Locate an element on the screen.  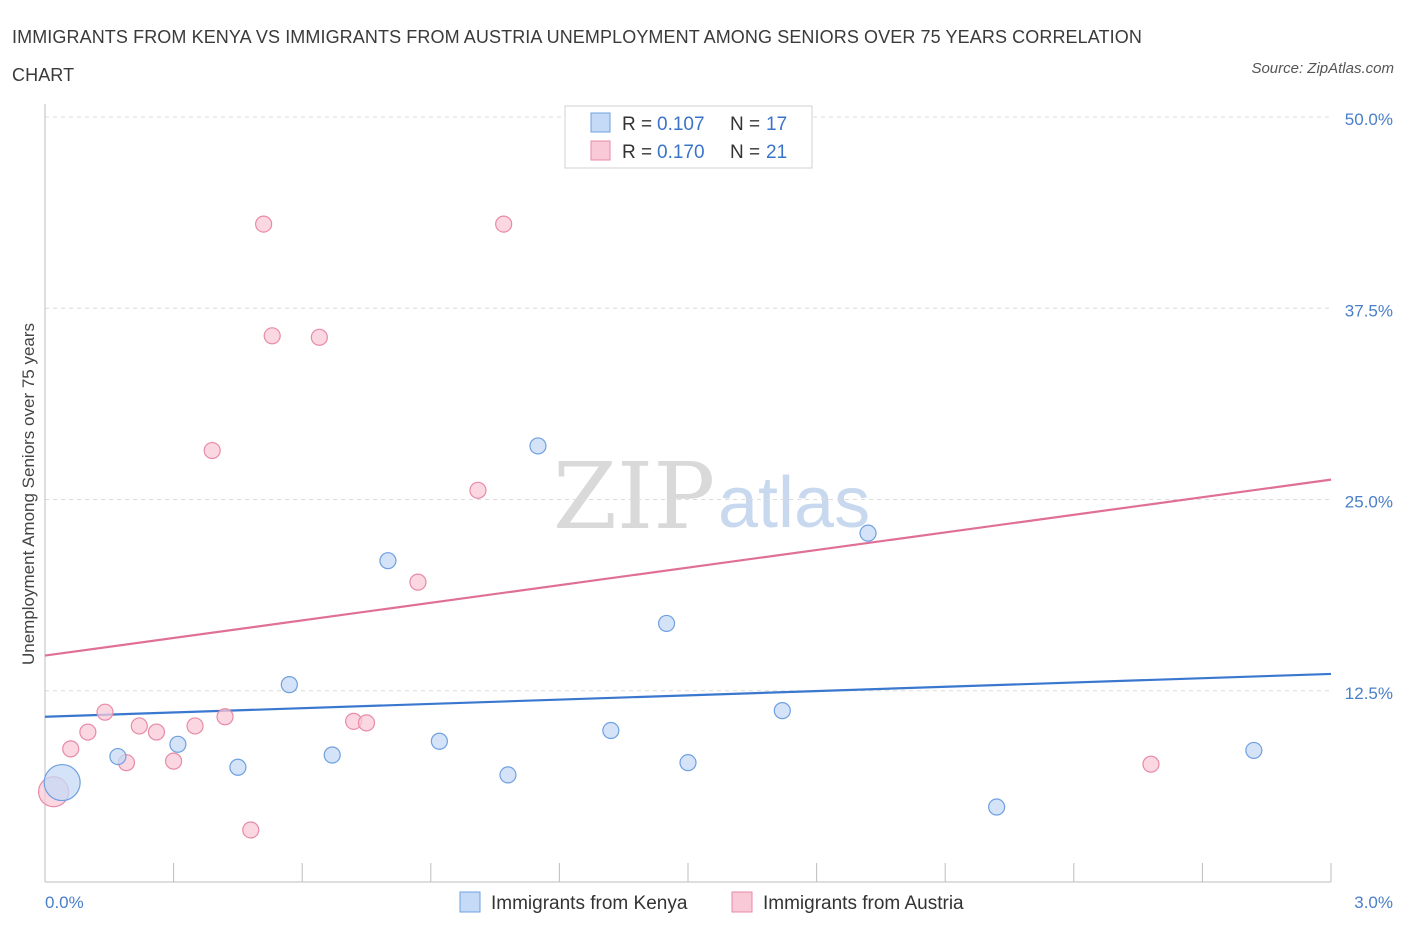
bottom-legend-kenya-swatch is located at coordinates (470, 902).